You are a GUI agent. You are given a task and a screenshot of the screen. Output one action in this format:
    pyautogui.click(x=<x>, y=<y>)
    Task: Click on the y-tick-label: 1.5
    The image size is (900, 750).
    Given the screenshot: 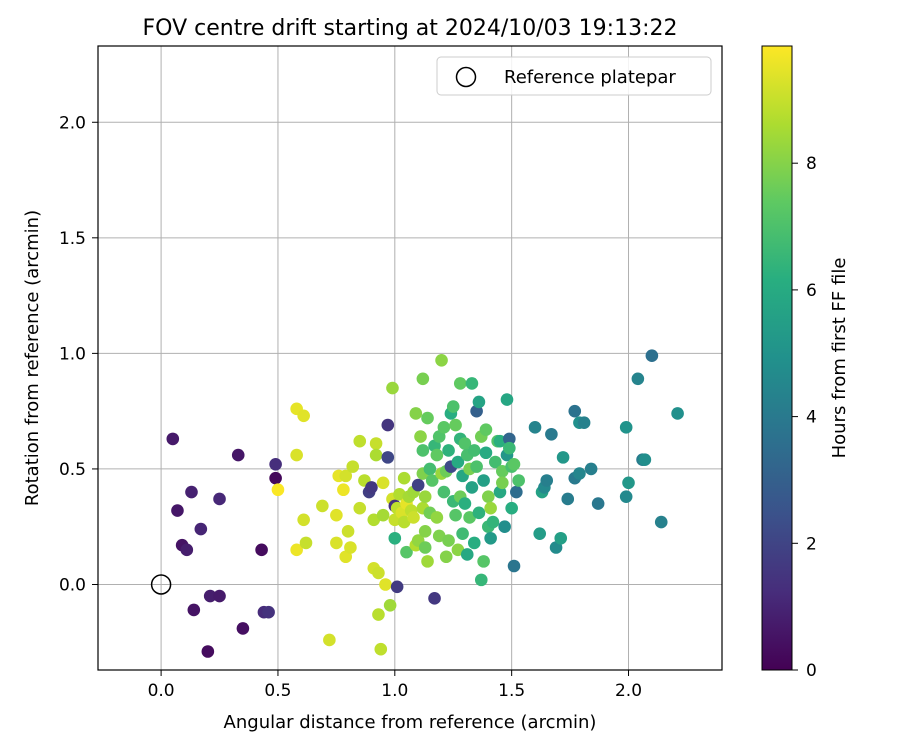 What is the action you would take?
    pyautogui.click(x=72, y=239)
    